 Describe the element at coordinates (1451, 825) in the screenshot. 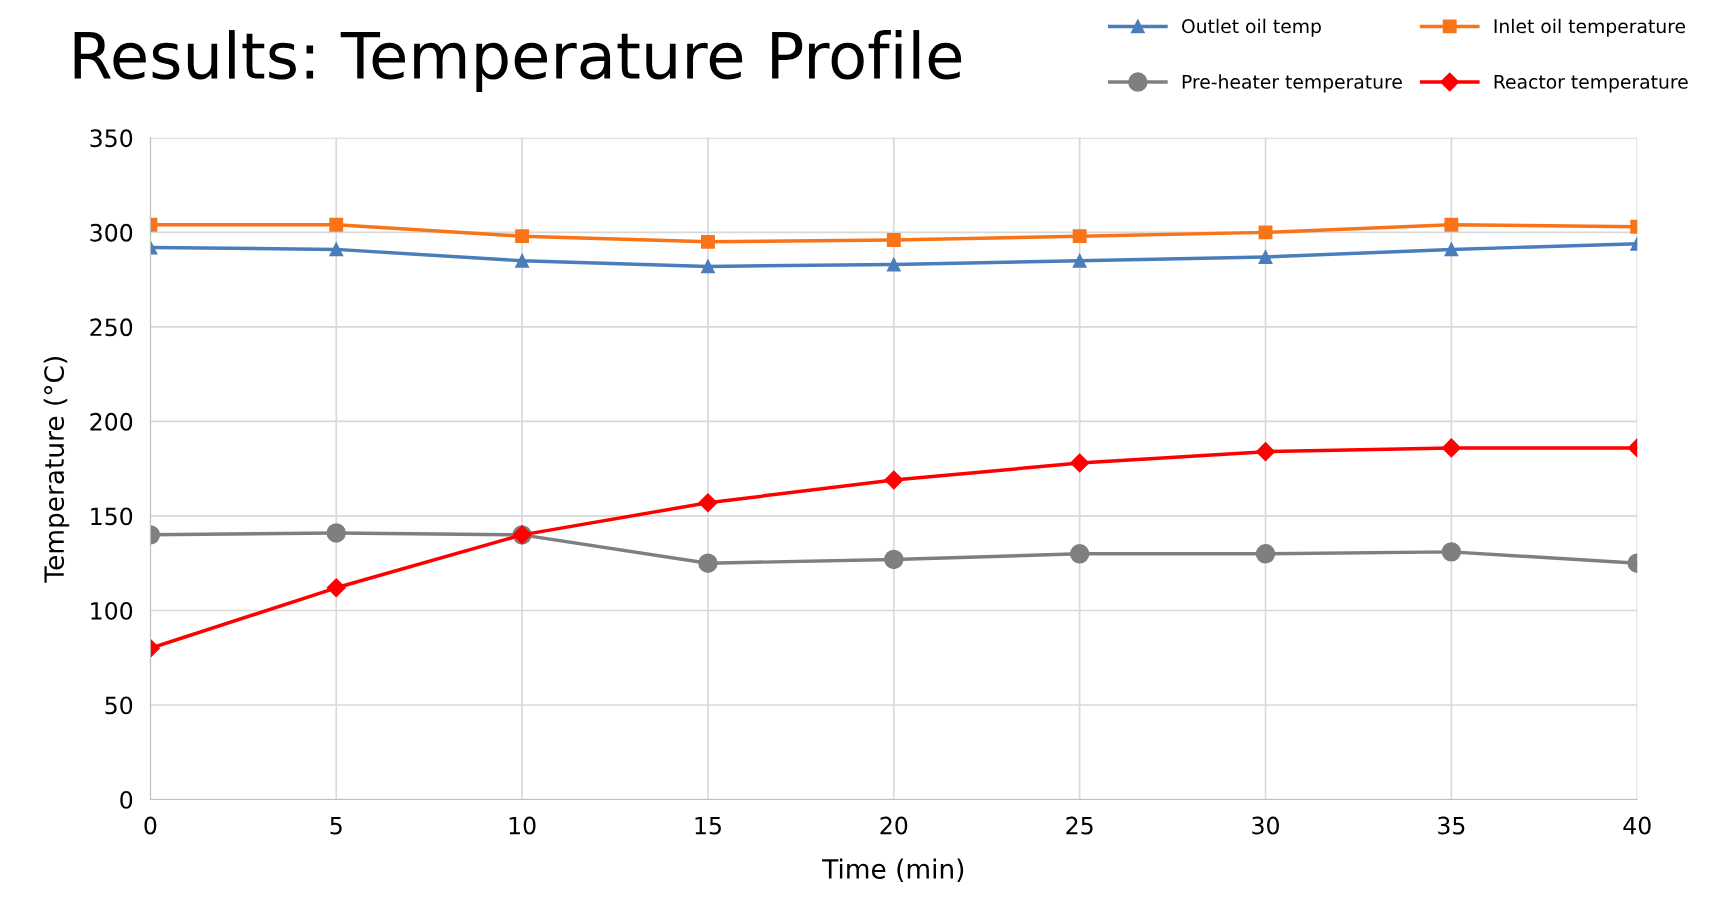

I see `x-tick-label: 35` at that location.